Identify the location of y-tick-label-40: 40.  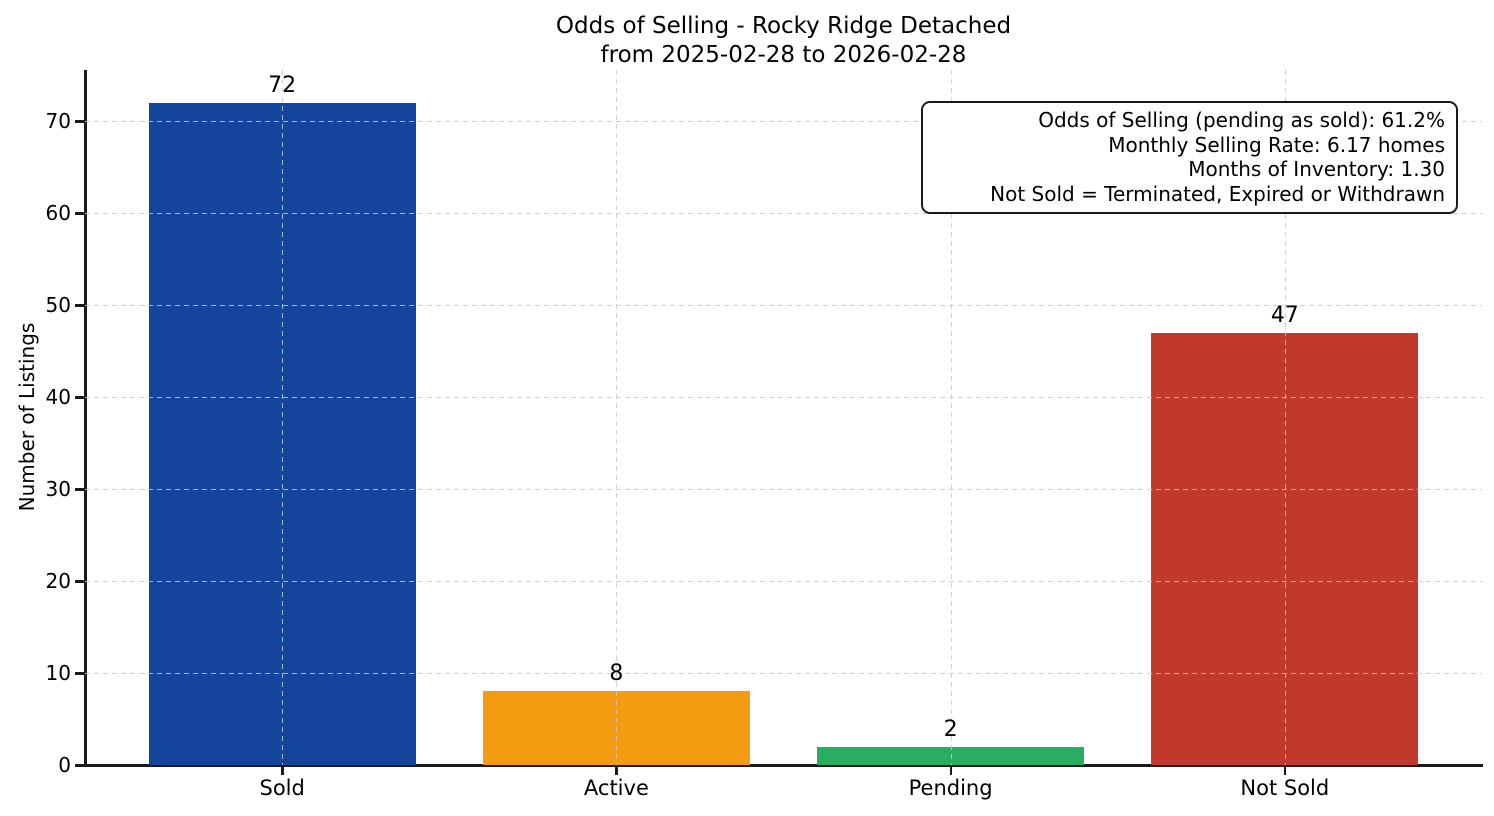
(58, 397).